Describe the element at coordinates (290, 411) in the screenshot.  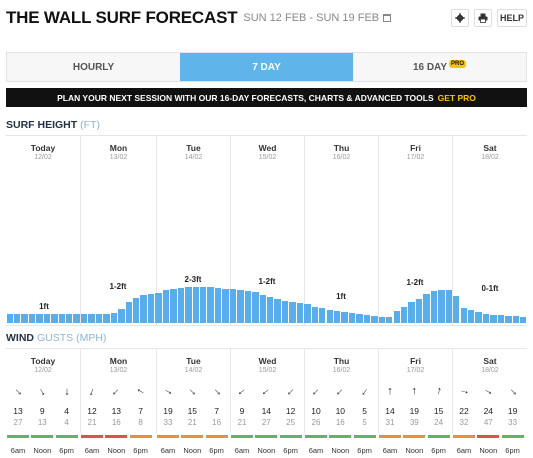
I see `wind-speed: 12` at that location.